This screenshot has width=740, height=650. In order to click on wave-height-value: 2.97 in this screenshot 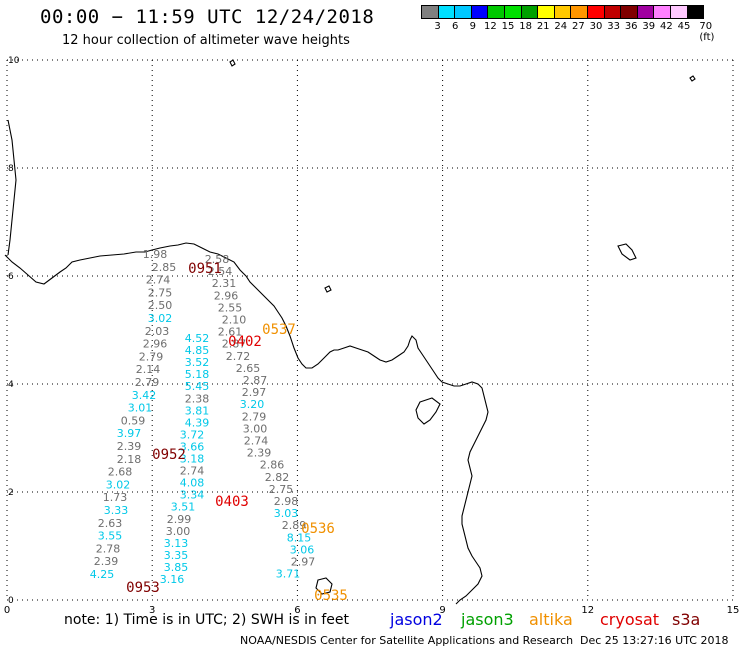, I will do `click(254, 392)`.